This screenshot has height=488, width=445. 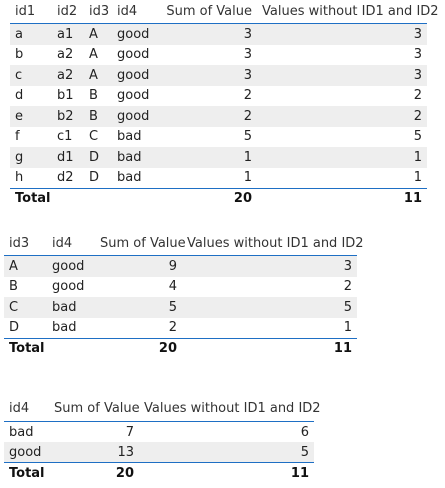 What do you see at coordinates (218, 75) in the screenshot?
I see `table-row: c a2 A good 3 3` at bounding box center [218, 75].